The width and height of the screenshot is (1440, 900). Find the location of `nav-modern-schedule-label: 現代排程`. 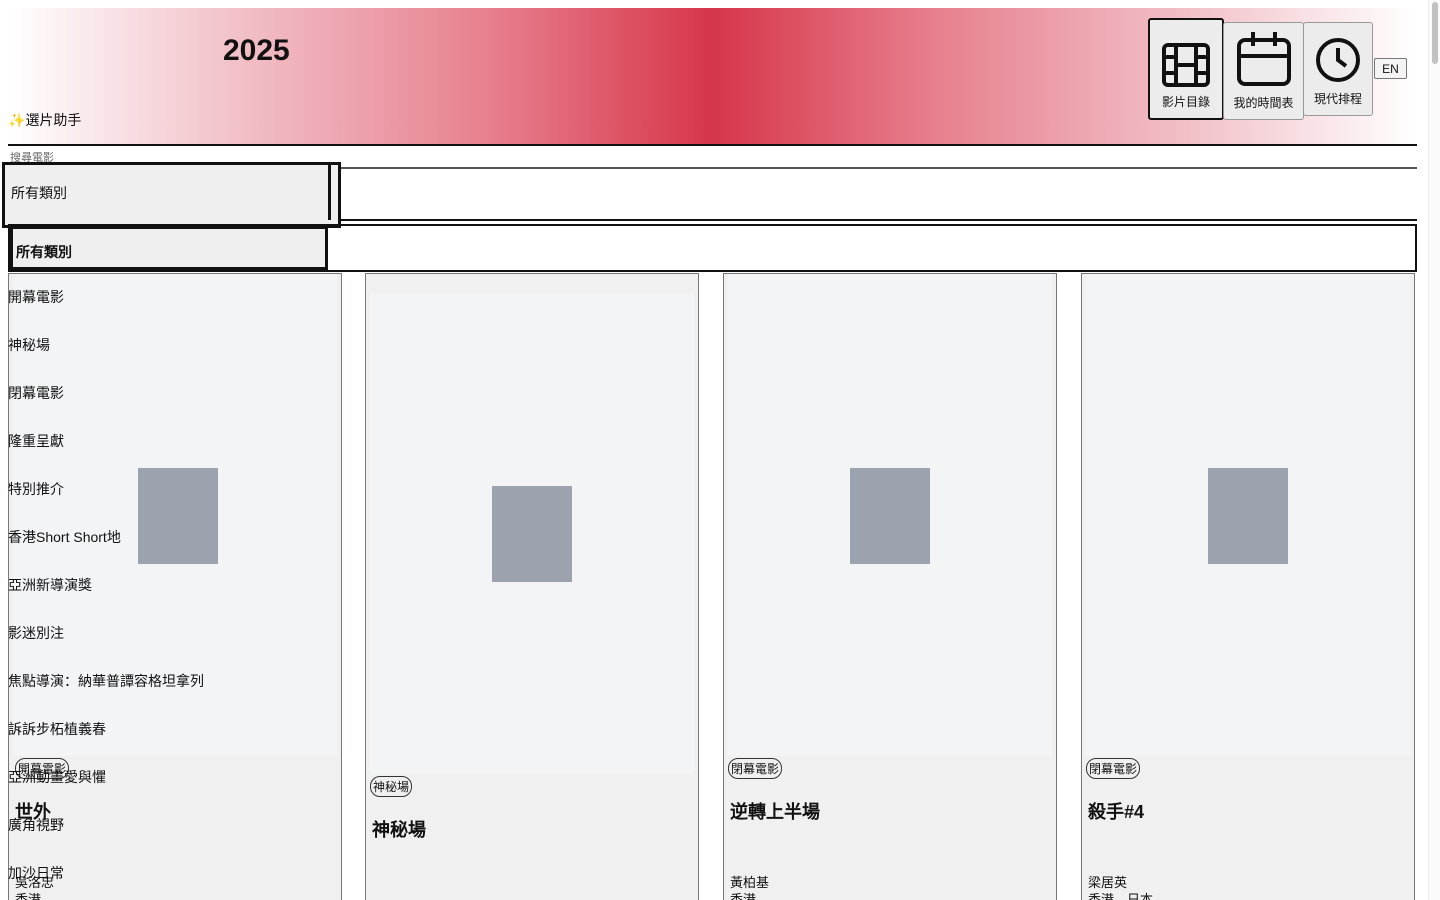

nav-modern-schedule-label: 現代排程 is located at coordinates (1337, 99).